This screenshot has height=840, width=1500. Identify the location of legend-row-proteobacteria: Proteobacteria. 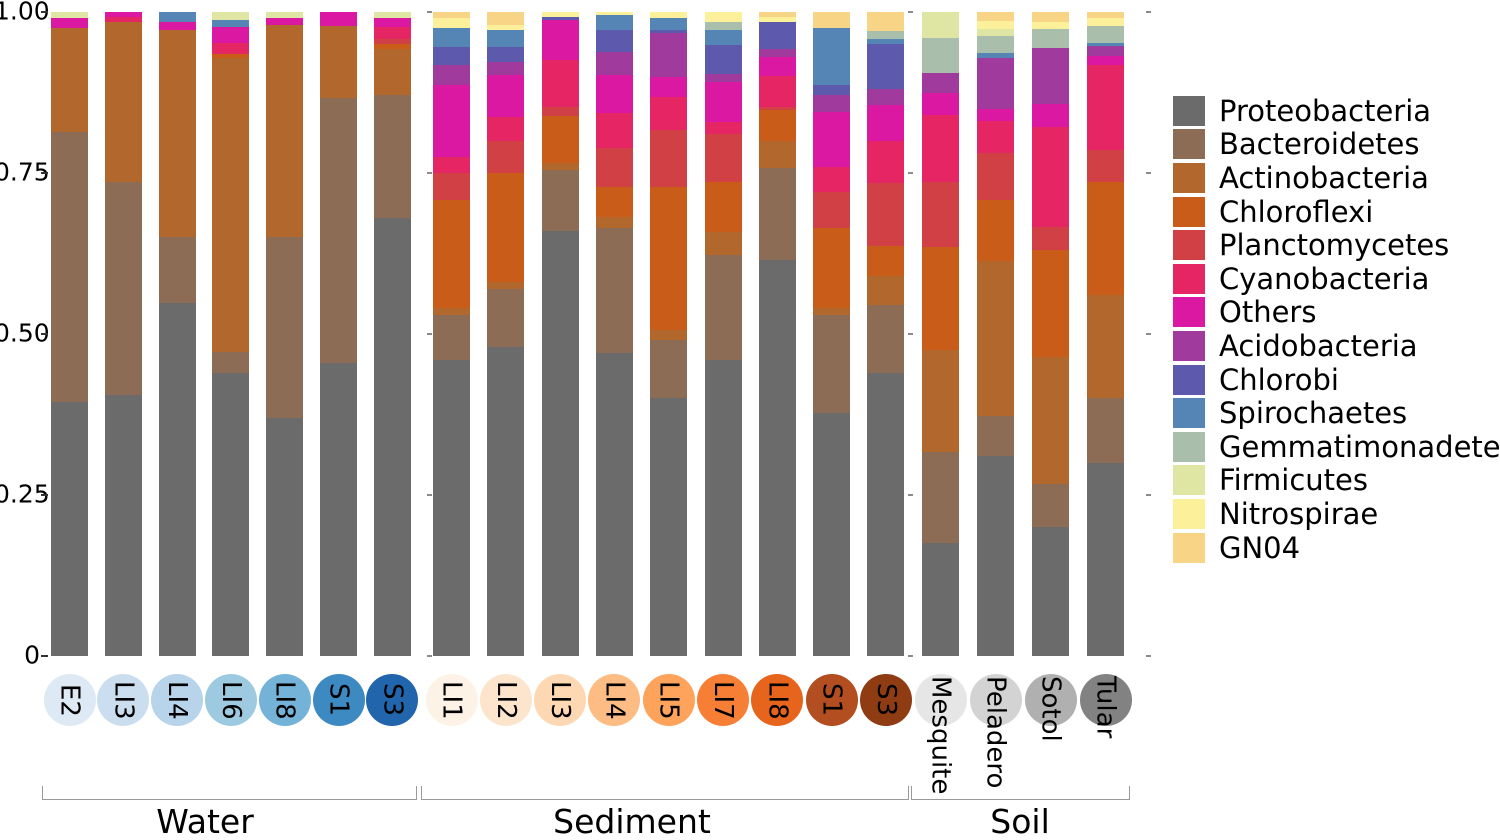
(1336, 111).